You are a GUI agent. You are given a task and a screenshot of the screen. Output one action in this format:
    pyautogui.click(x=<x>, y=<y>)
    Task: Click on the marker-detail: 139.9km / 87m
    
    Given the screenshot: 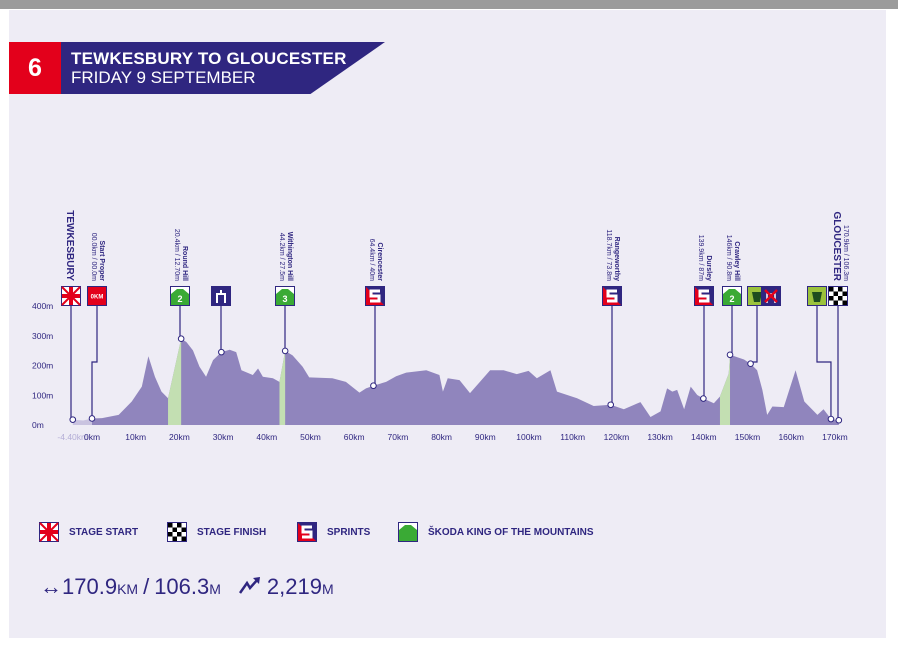 What is the action you would take?
    pyautogui.click(x=700, y=258)
    